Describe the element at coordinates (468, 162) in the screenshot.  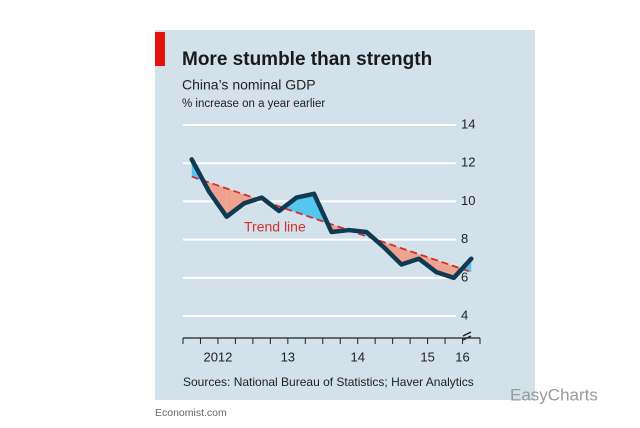
I see `y-tick-label: 12` at that location.